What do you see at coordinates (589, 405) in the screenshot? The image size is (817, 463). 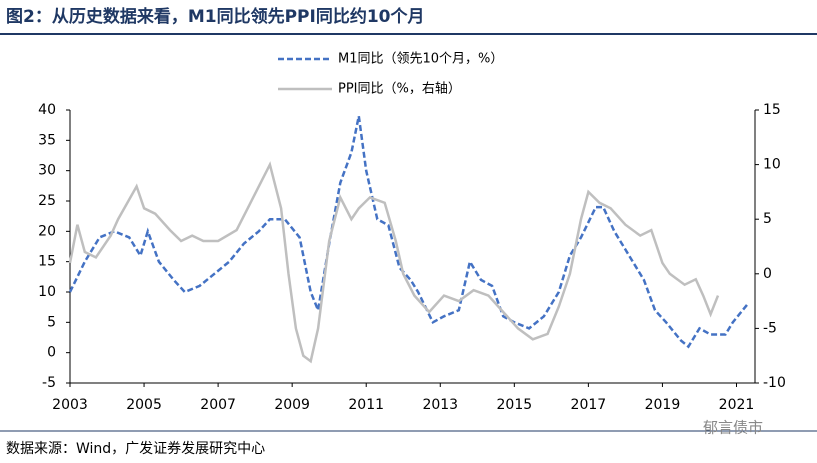 I see `x-tick-label: 2017` at bounding box center [589, 405].